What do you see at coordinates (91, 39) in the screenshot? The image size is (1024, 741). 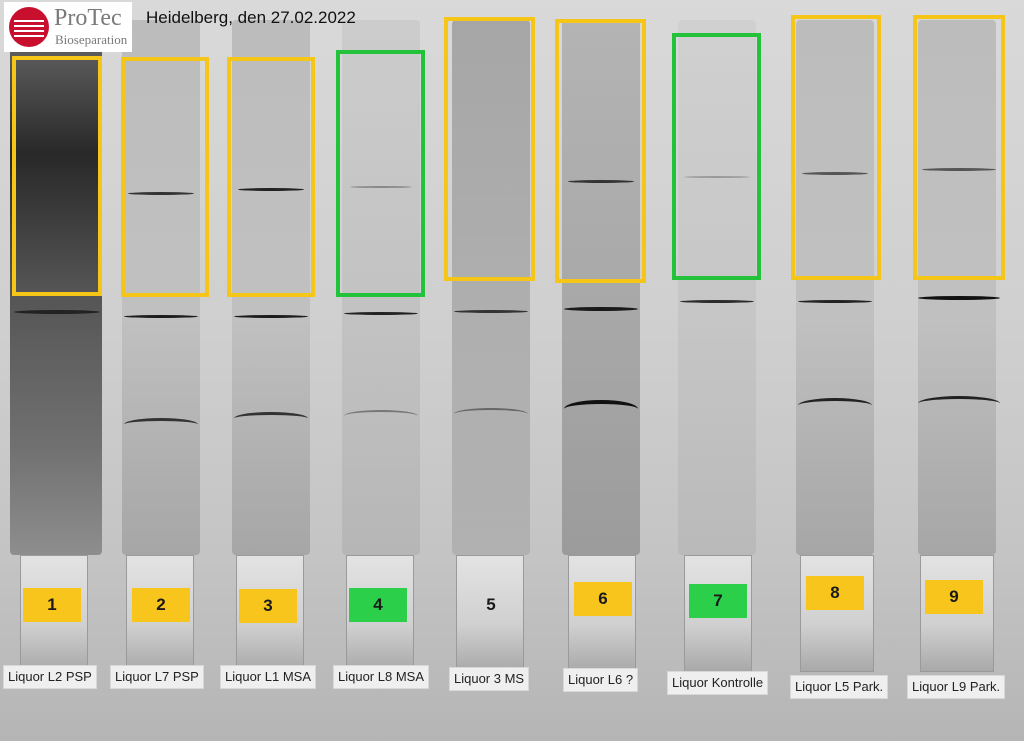 I see `logo-subtitle: Bioseparation` at bounding box center [91, 39].